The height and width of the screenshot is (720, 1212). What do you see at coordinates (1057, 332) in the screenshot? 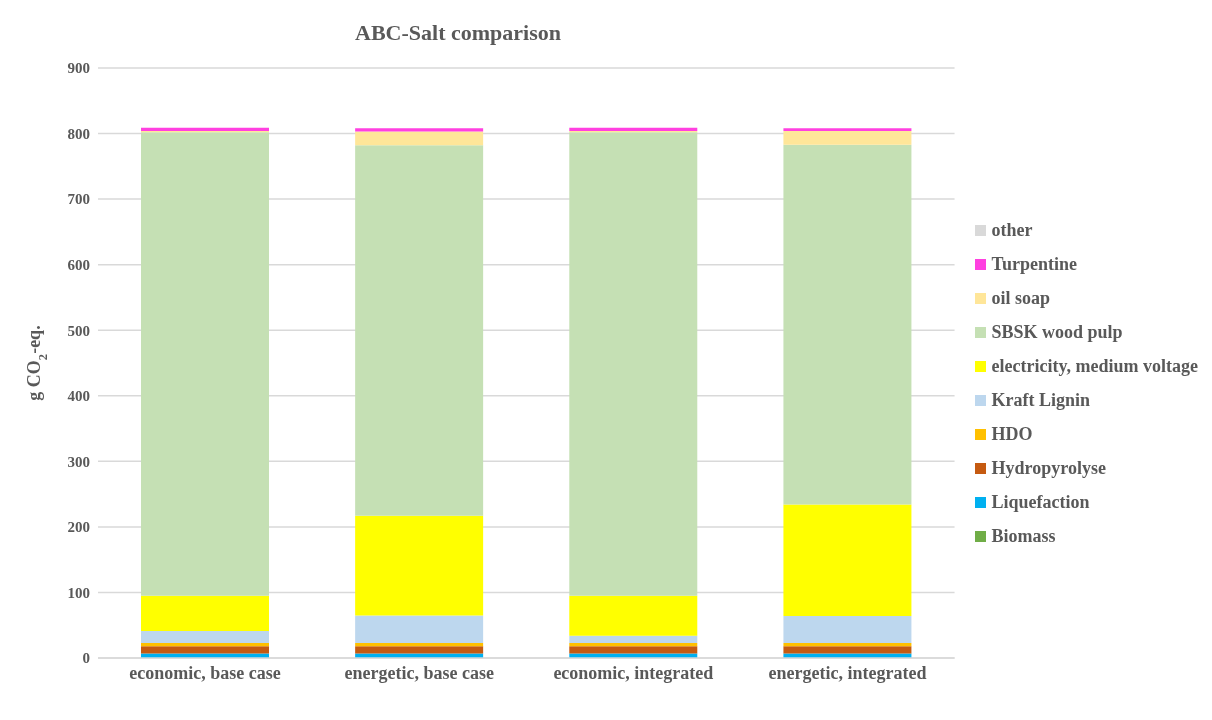
I see `legend-label: SBSK wood pulp` at bounding box center [1057, 332].